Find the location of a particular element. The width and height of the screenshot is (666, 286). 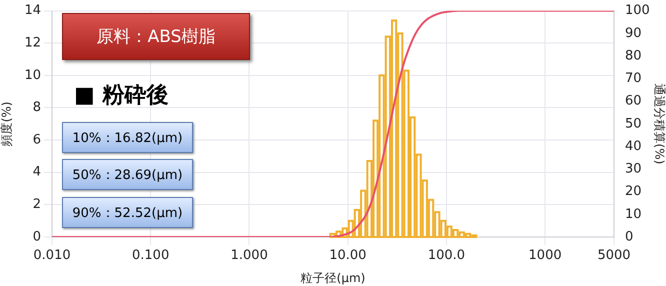

y2-tick-label: 80 is located at coordinates (633, 56).